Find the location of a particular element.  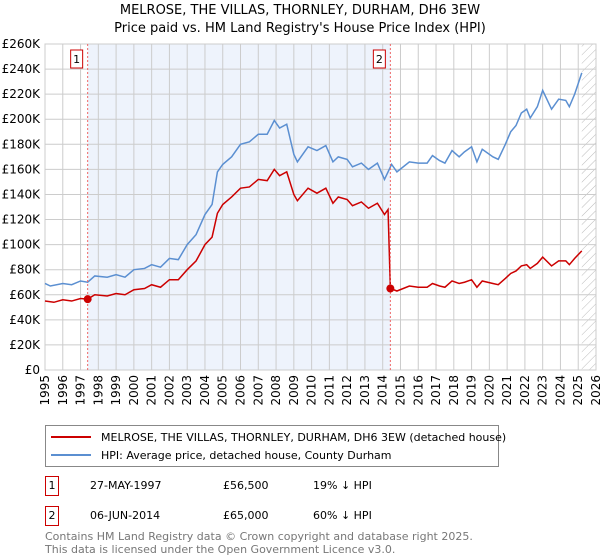

x-tick-label: 2024 is located at coordinates (560, 390).